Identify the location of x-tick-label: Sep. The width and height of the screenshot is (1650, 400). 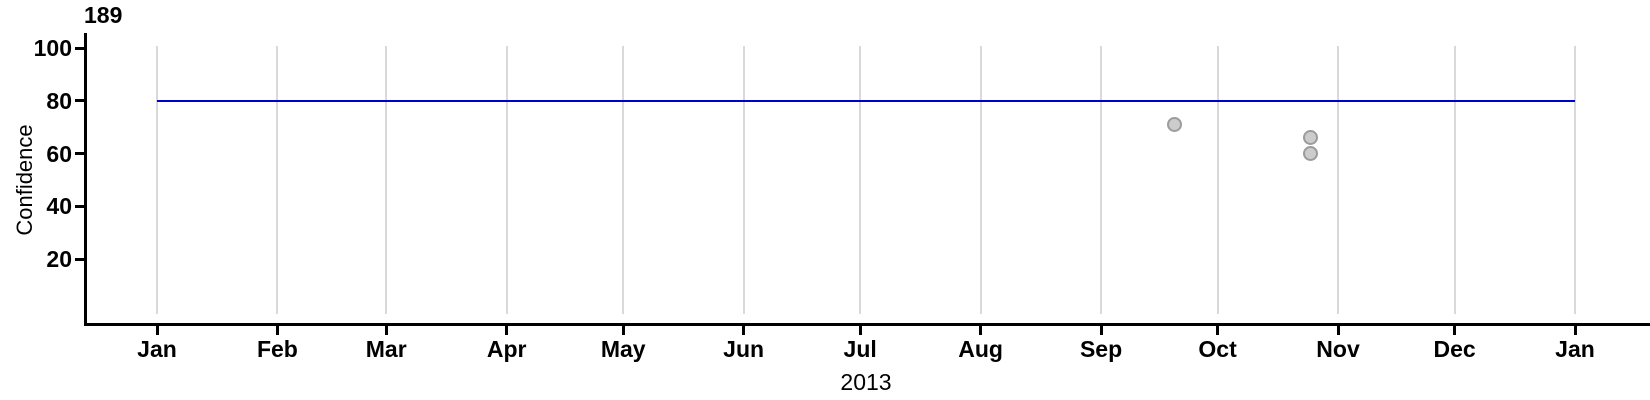
(1101, 349).